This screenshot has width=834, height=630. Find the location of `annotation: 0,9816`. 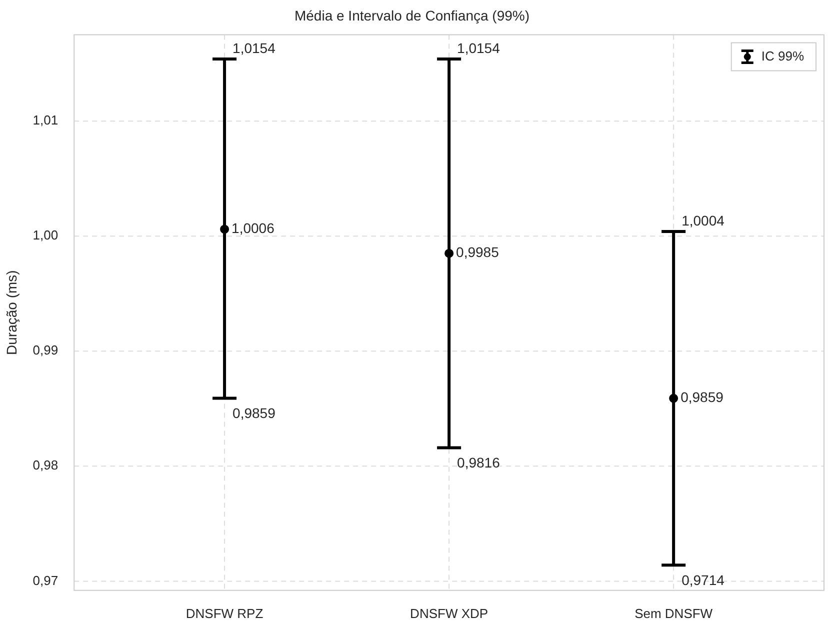

annotation: 0,9816 is located at coordinates (478, 462).